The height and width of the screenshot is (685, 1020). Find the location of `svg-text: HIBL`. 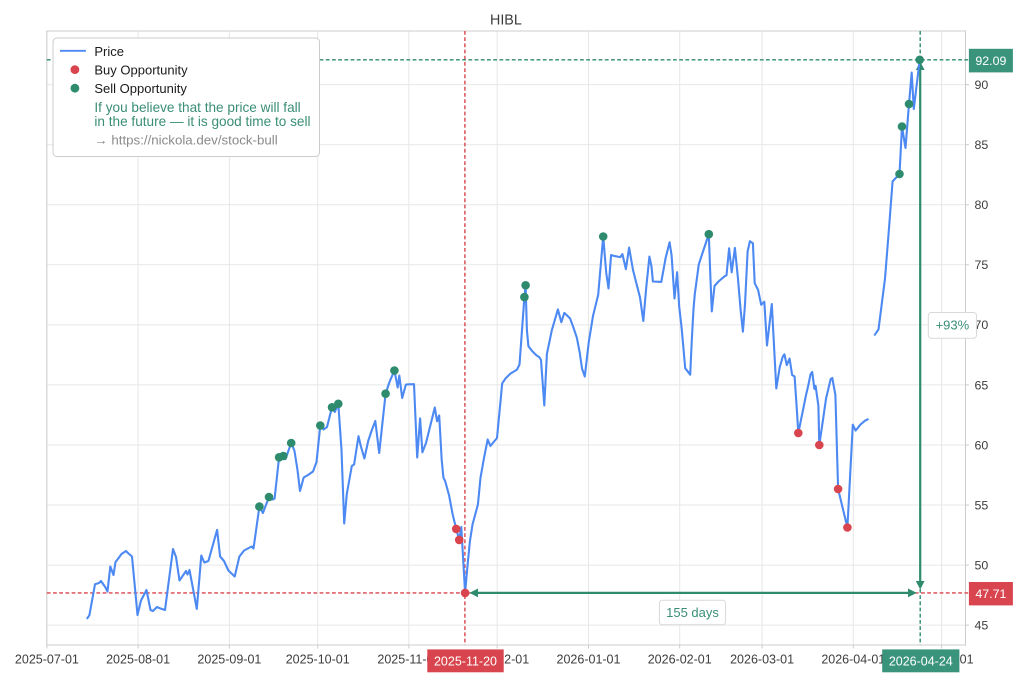

svg-text: HIBL is located at coordinates (506, 21).